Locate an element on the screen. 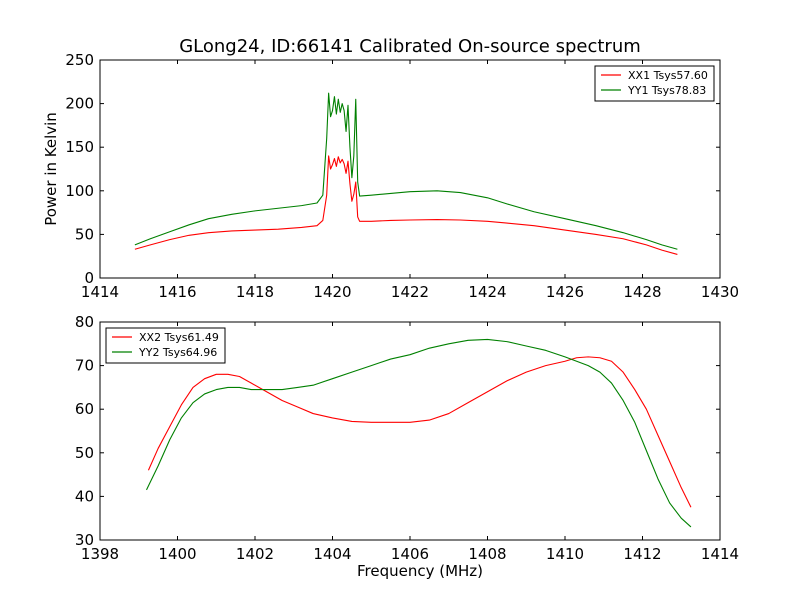  y-tick-label: 80 is located at coordinates (84, 322).